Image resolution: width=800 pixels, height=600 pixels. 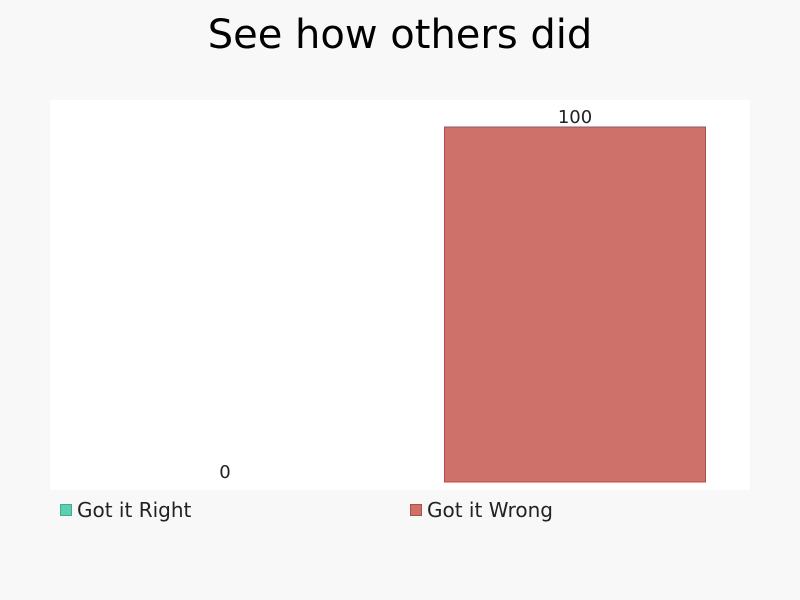 I want to click on legend-swatch-got-it-wrong, so click(x=416, y=510).